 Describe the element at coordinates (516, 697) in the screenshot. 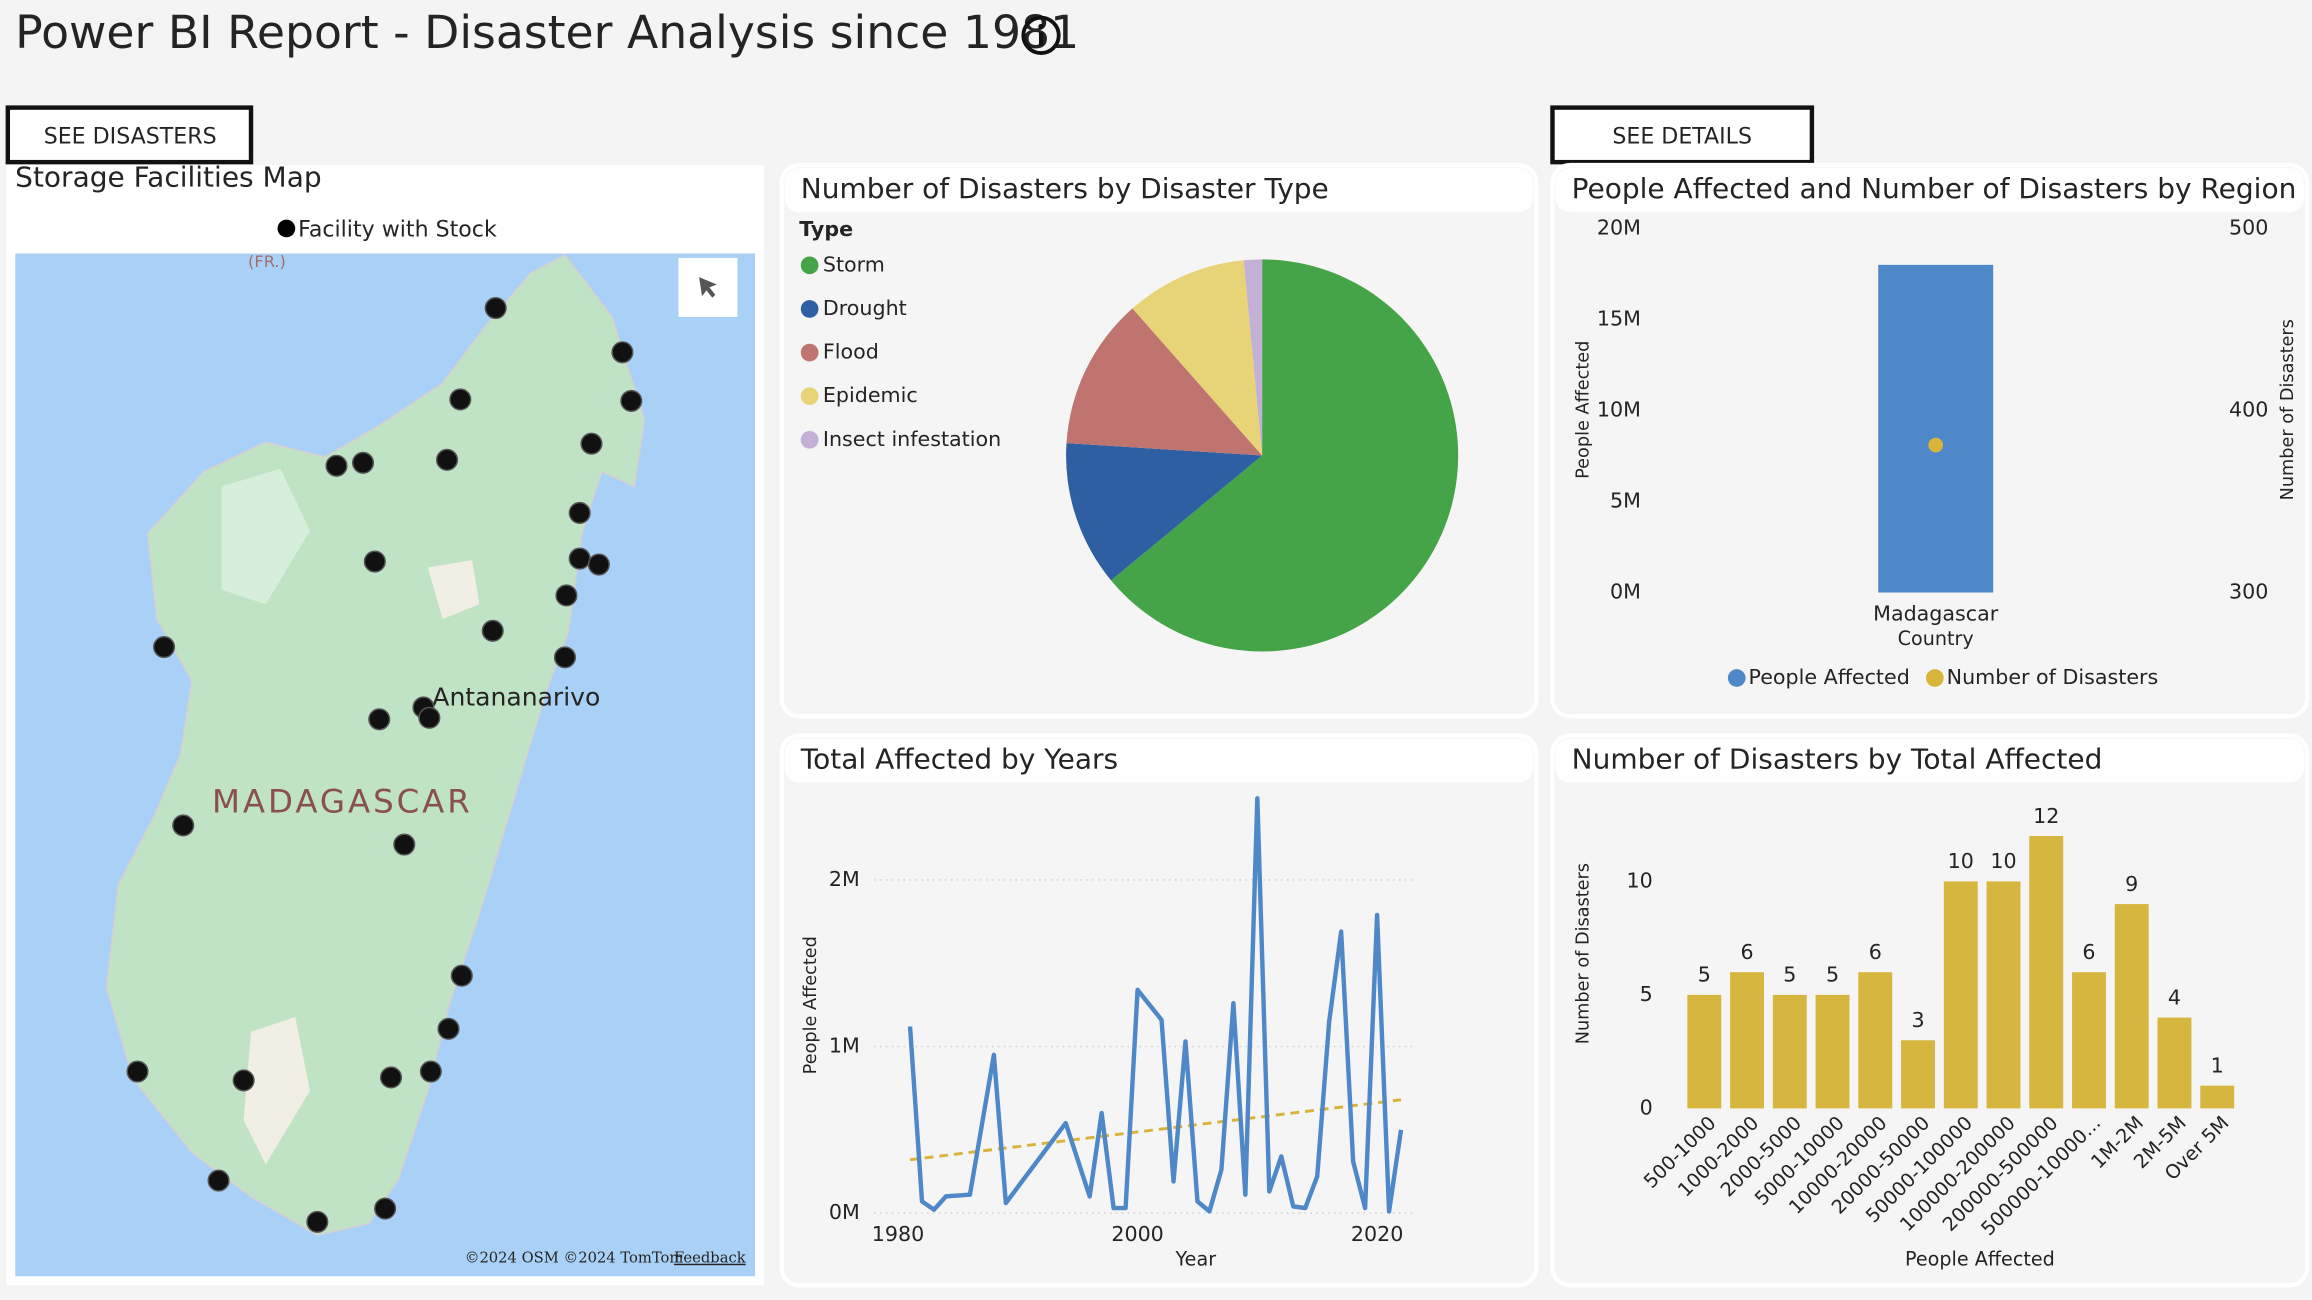

I see `map-city-label: Antananarivo` at that location.